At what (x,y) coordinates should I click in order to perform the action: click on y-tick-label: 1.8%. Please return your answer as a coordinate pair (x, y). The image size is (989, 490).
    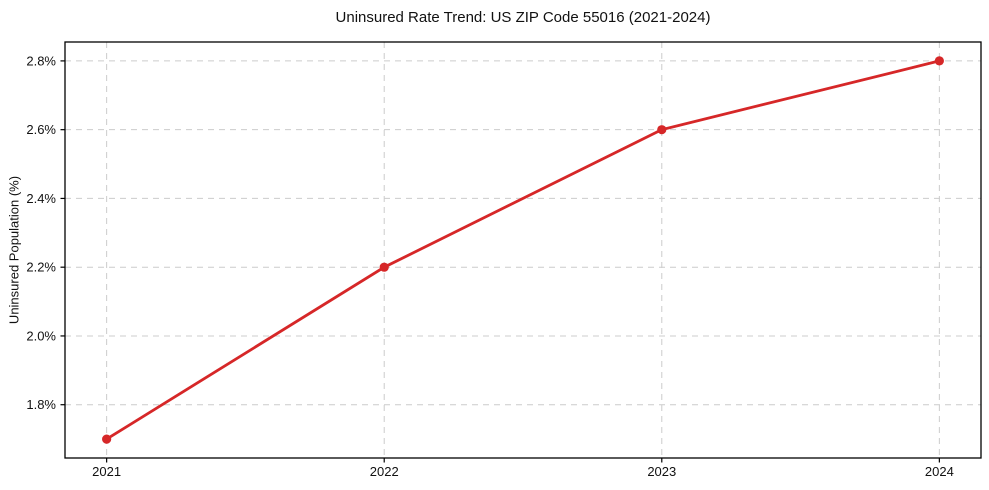
    Looking at the image, I should click on (41, 404).